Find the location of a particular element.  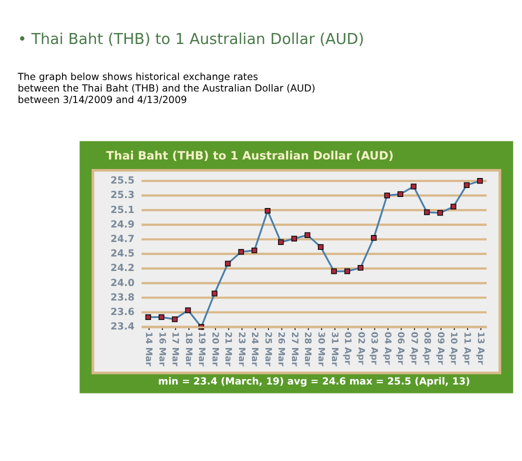

y-tick-label: 24.0 is located at coordinates (122, 283).